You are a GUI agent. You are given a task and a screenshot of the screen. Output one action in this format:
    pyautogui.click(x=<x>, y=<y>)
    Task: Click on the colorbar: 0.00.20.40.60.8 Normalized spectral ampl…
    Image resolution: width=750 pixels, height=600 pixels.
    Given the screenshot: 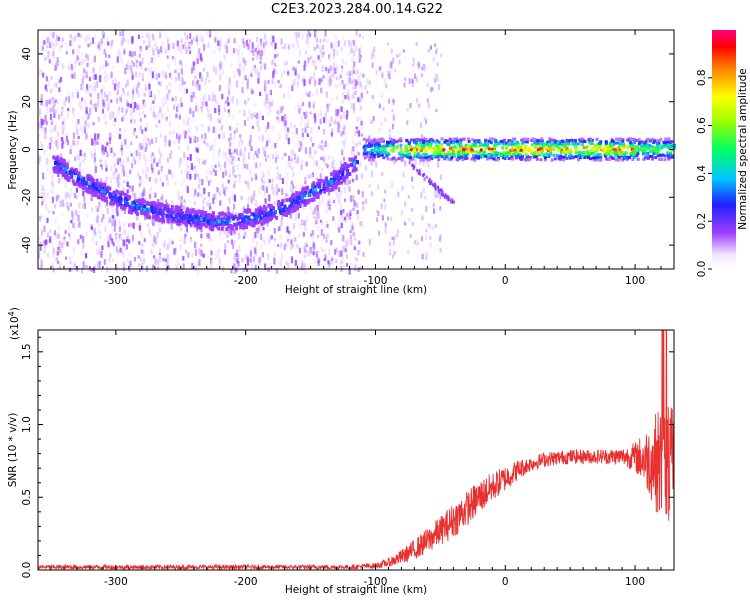 What is the action you would take?
    pyautogui.click(x=722, y=153)
    